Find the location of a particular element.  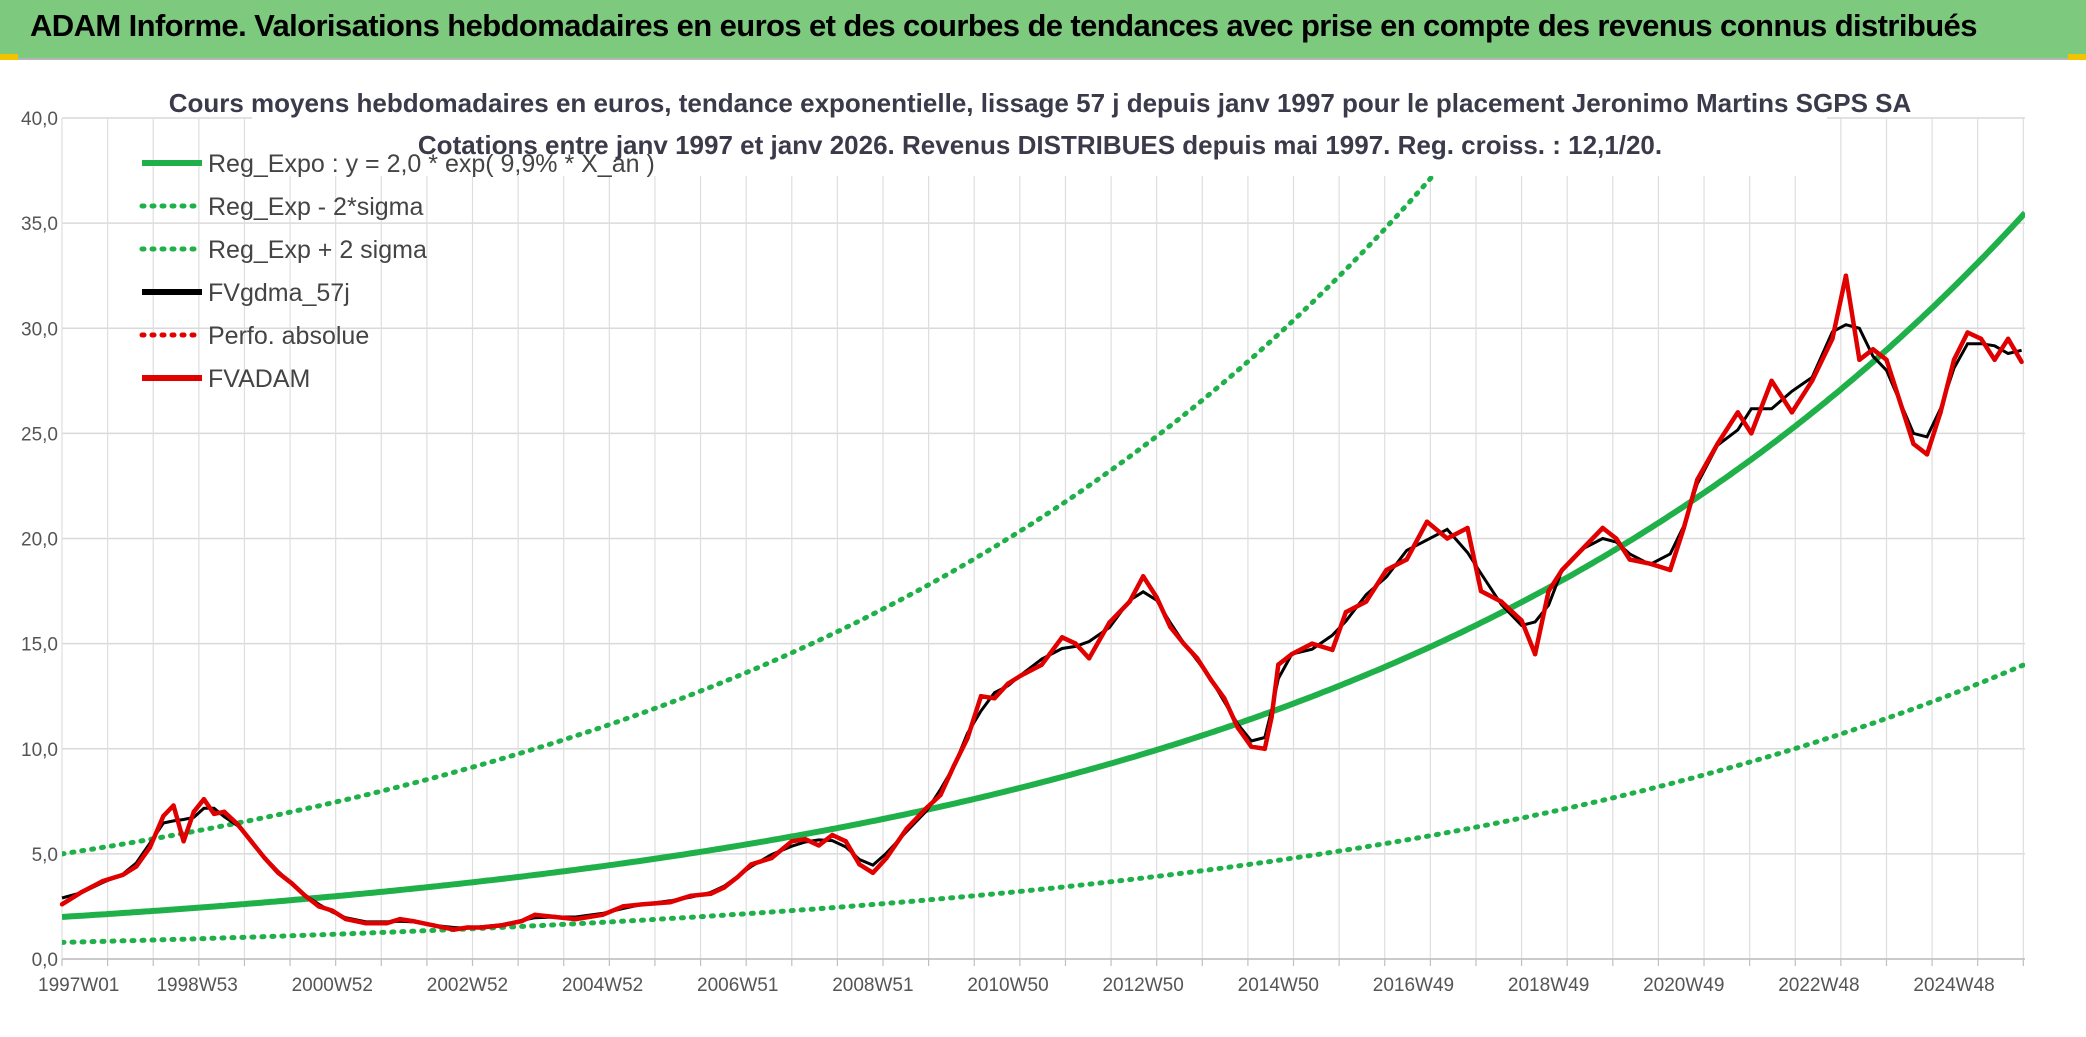

y-tick-label: 40,0 is located at coordinates (39, 119).